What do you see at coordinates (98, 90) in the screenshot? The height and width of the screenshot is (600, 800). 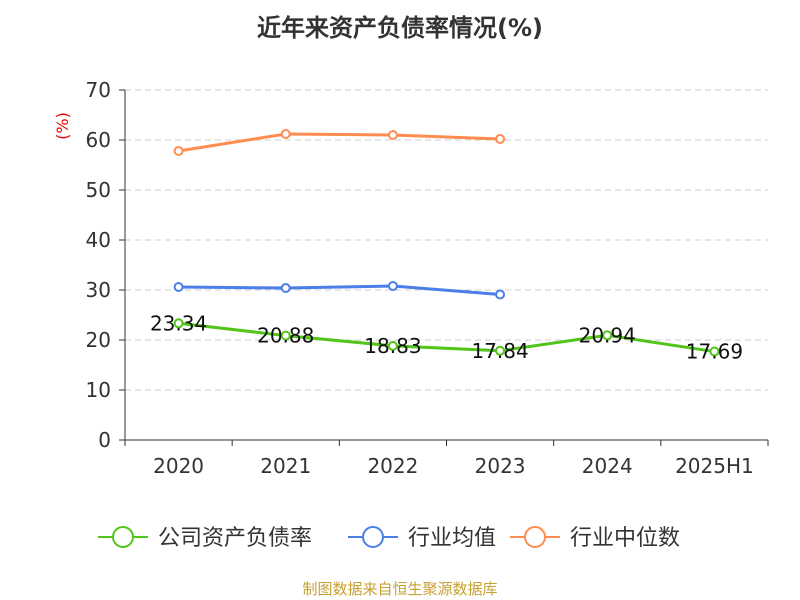 I see `y-tick-label: 70` at bounding box center [98, 90].